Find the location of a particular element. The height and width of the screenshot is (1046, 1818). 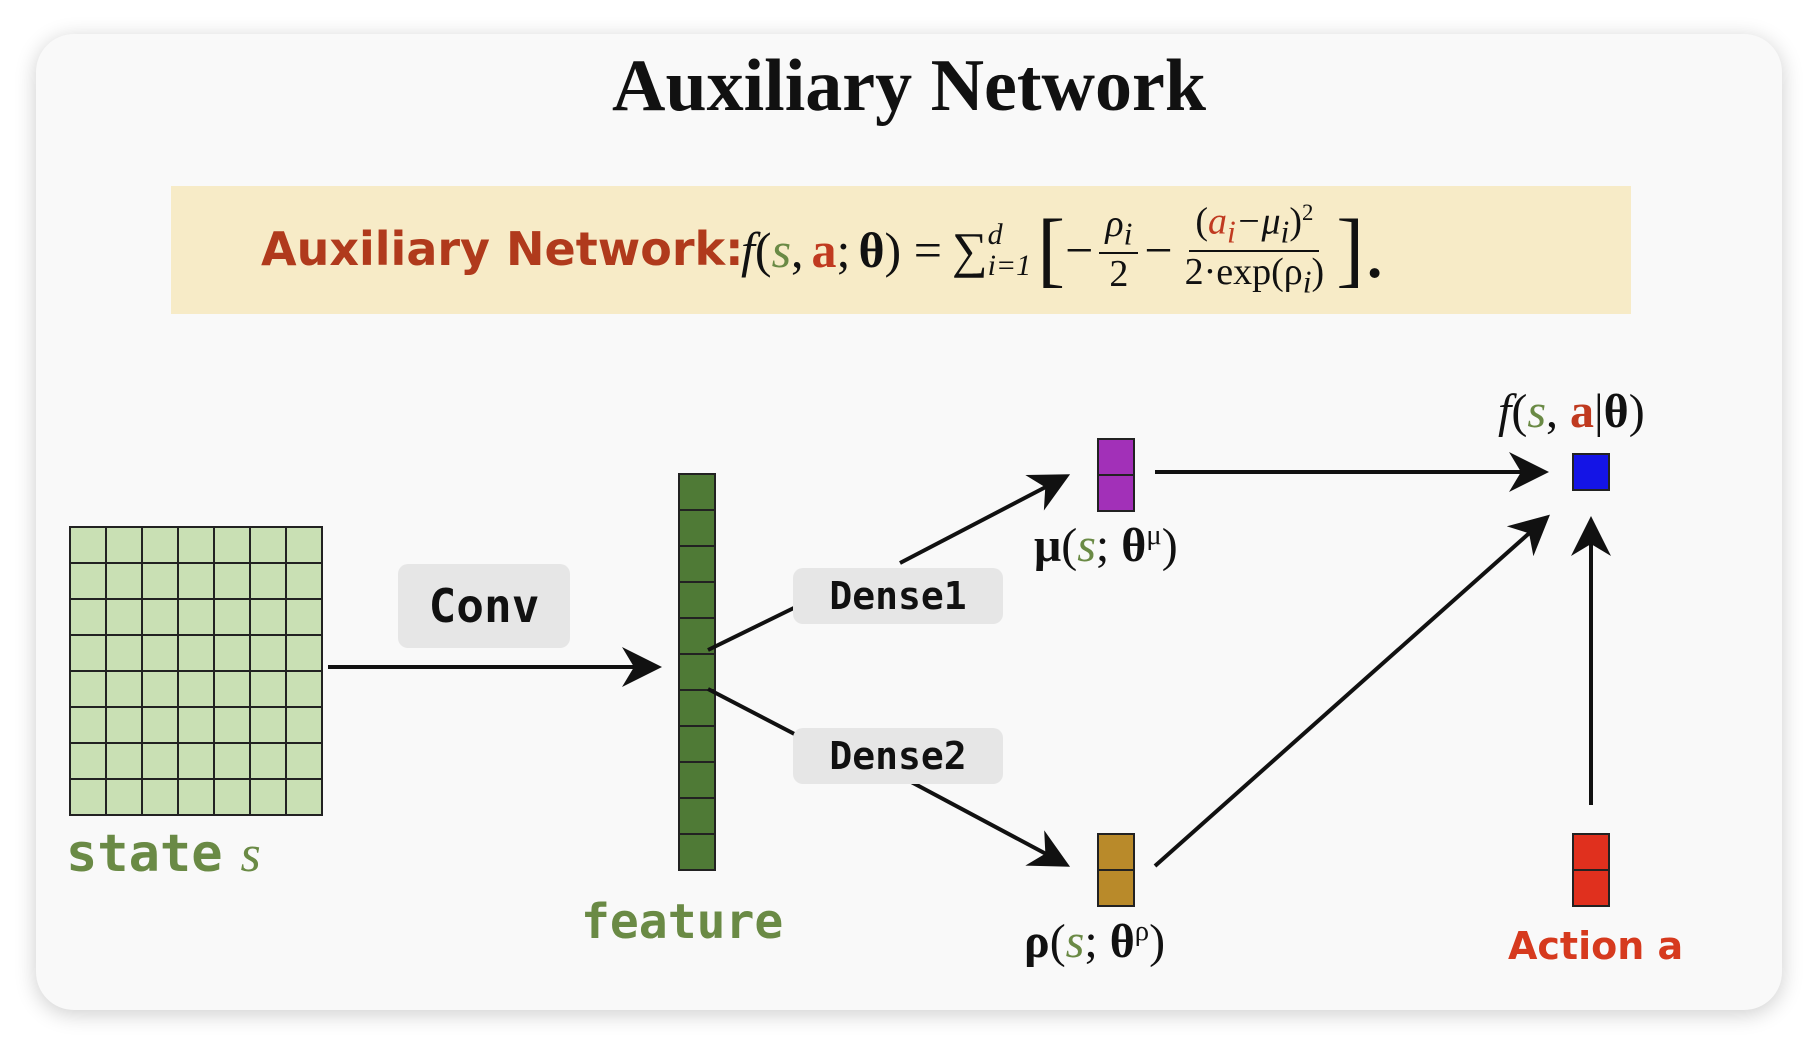

rho-symbol: ρ is located at coordinates (1037, 941).